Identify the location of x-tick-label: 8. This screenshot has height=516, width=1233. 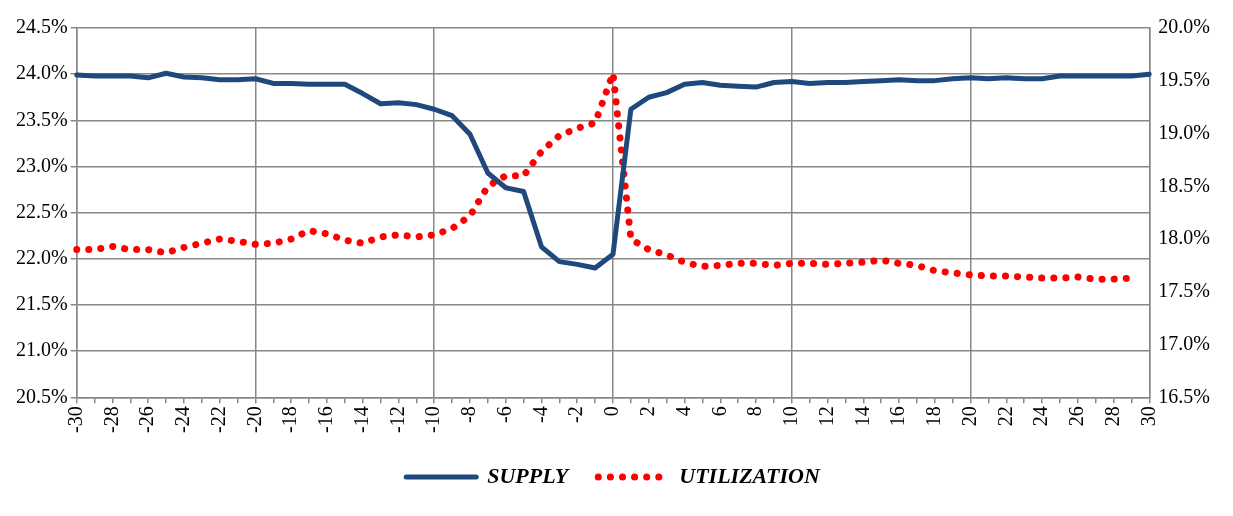
(754, 411).